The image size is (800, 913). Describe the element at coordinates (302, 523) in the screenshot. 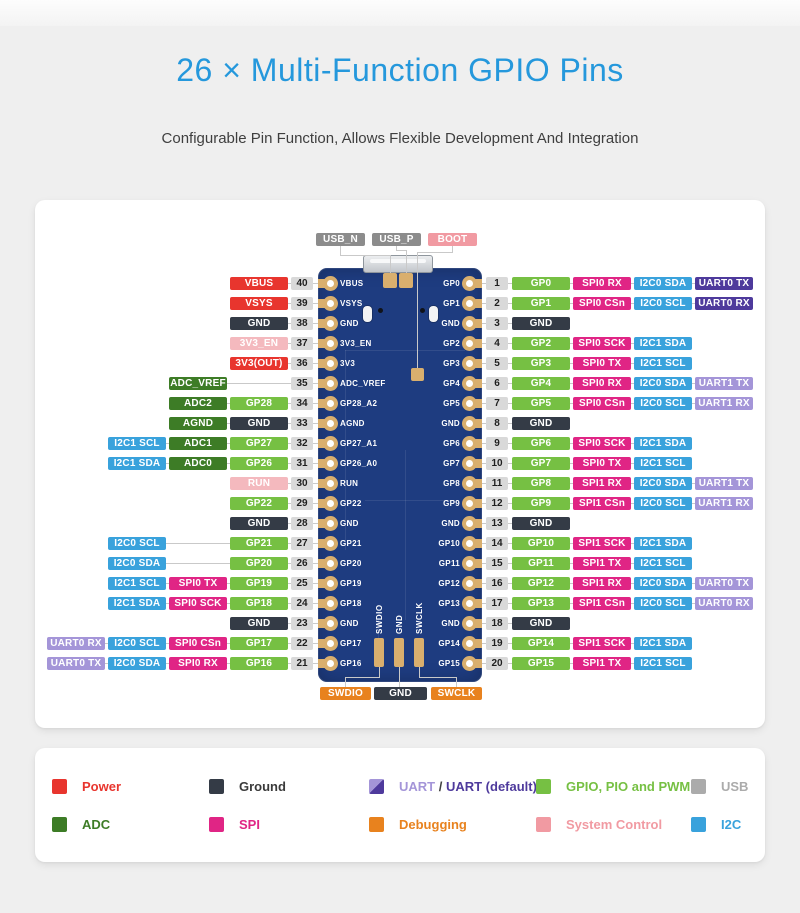

I see `pin-number: 28` at that location.